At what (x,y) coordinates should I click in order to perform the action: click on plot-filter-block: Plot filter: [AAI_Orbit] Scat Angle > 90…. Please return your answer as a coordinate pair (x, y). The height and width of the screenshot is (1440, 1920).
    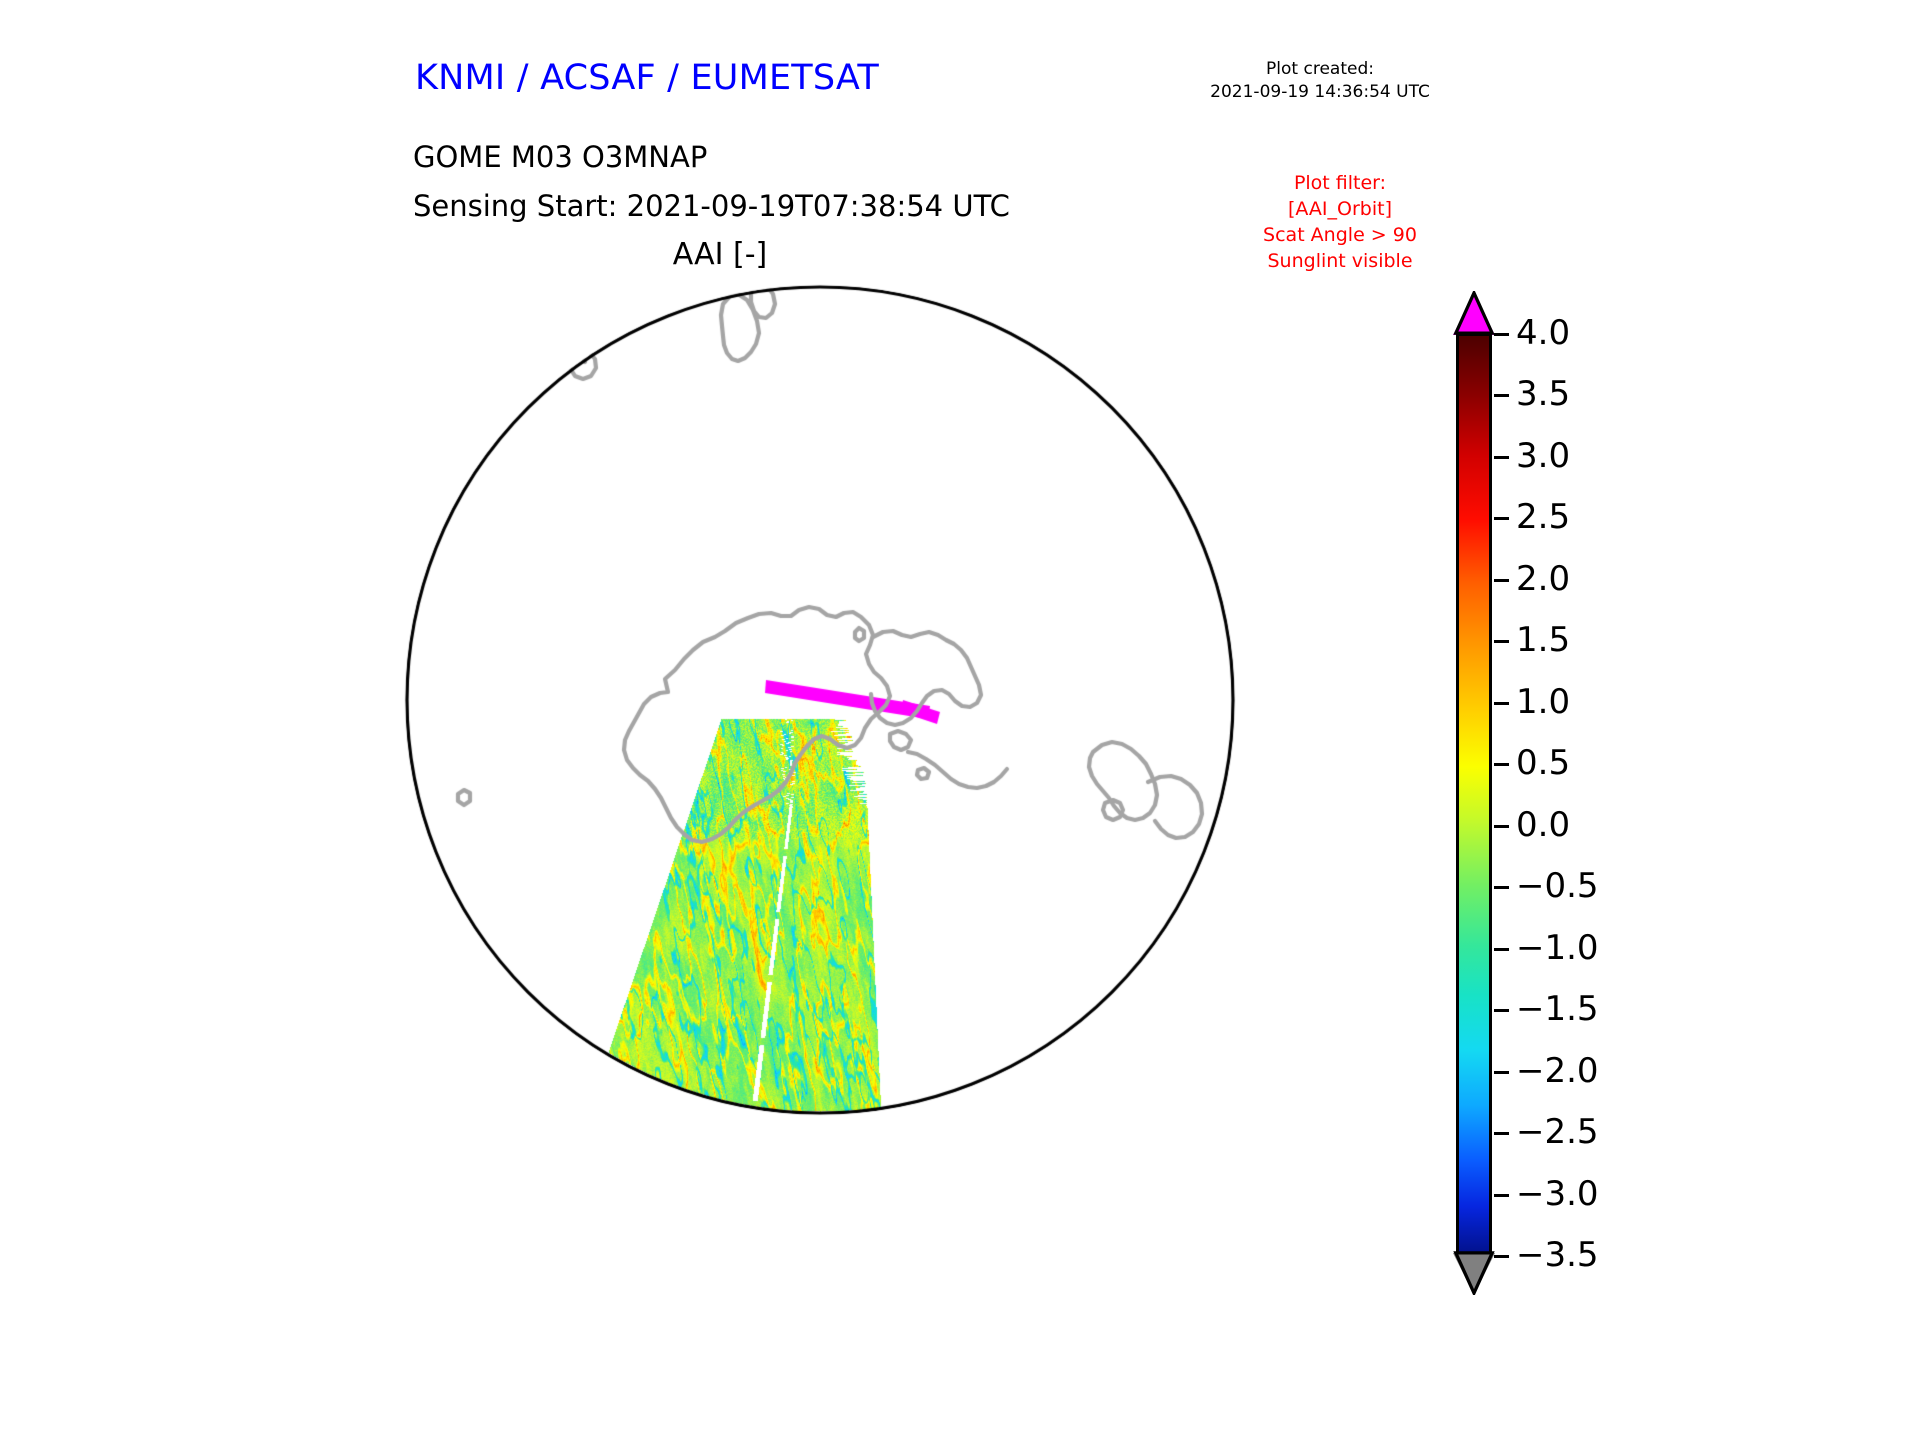
    Looking at the image, I should click on (1340, 222).